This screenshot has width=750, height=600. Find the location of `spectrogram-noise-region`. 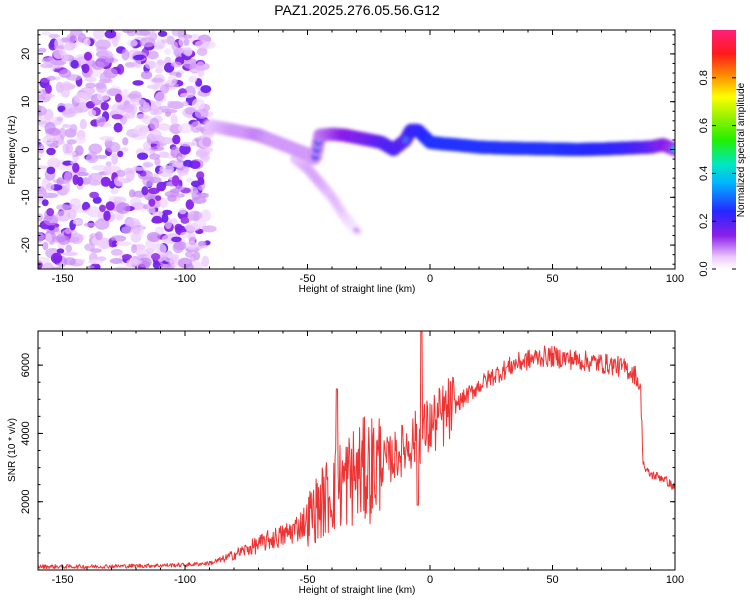

spectrogram-noise-region is located at coordinates (127, 149).